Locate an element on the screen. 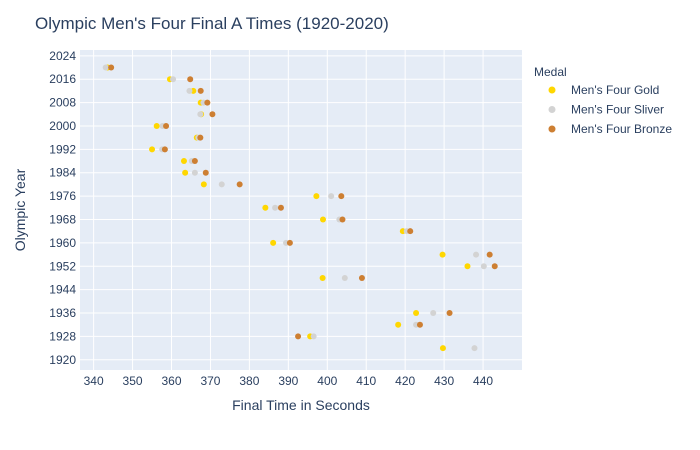  y-tick-label: 1976 is located at coordinates (62, 196).